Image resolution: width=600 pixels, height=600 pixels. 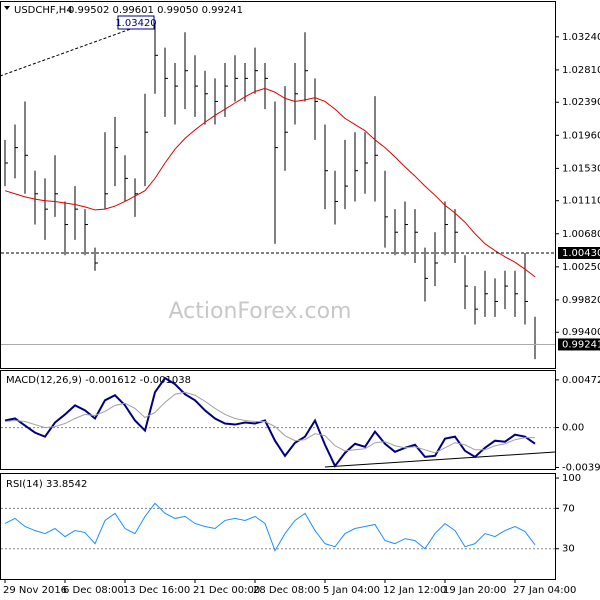 I want to click on current-label-bg, so click(x=579, y=344).